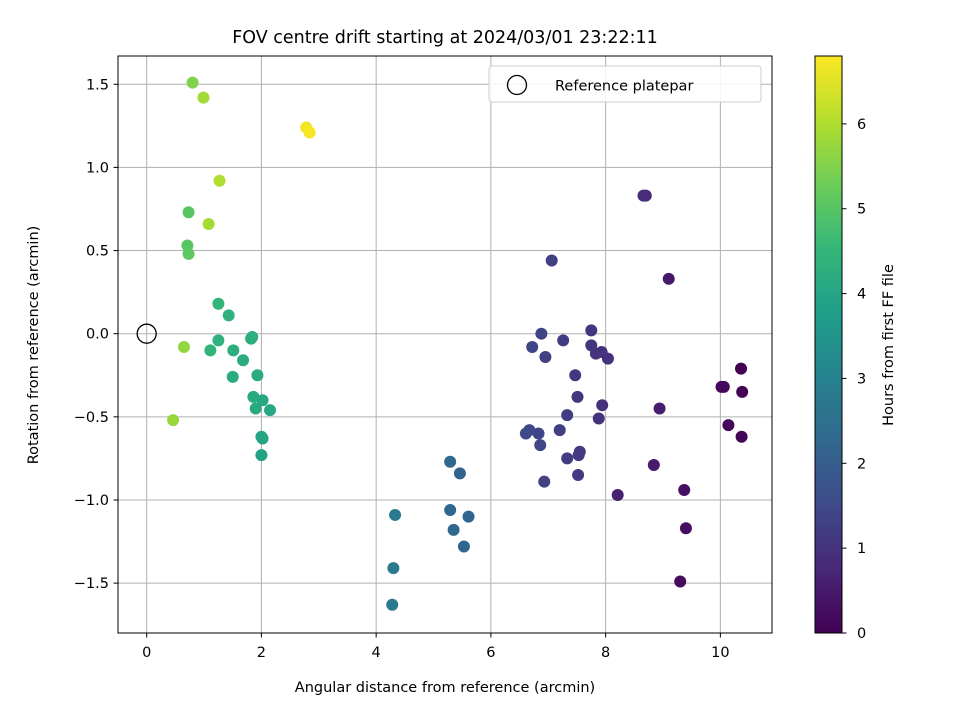 The width and height of the screenshot is (960, 720). I want to click on reference-marker, so click(146, 333).